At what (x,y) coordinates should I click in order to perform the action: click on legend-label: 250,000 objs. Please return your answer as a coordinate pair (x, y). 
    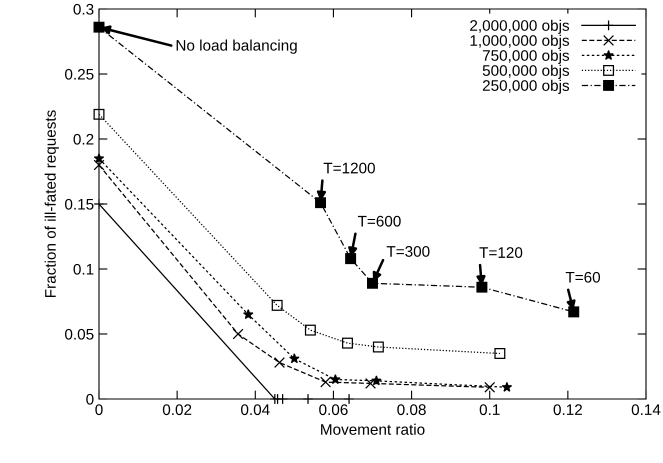
    Looking at the image, I should click on (526, 87).